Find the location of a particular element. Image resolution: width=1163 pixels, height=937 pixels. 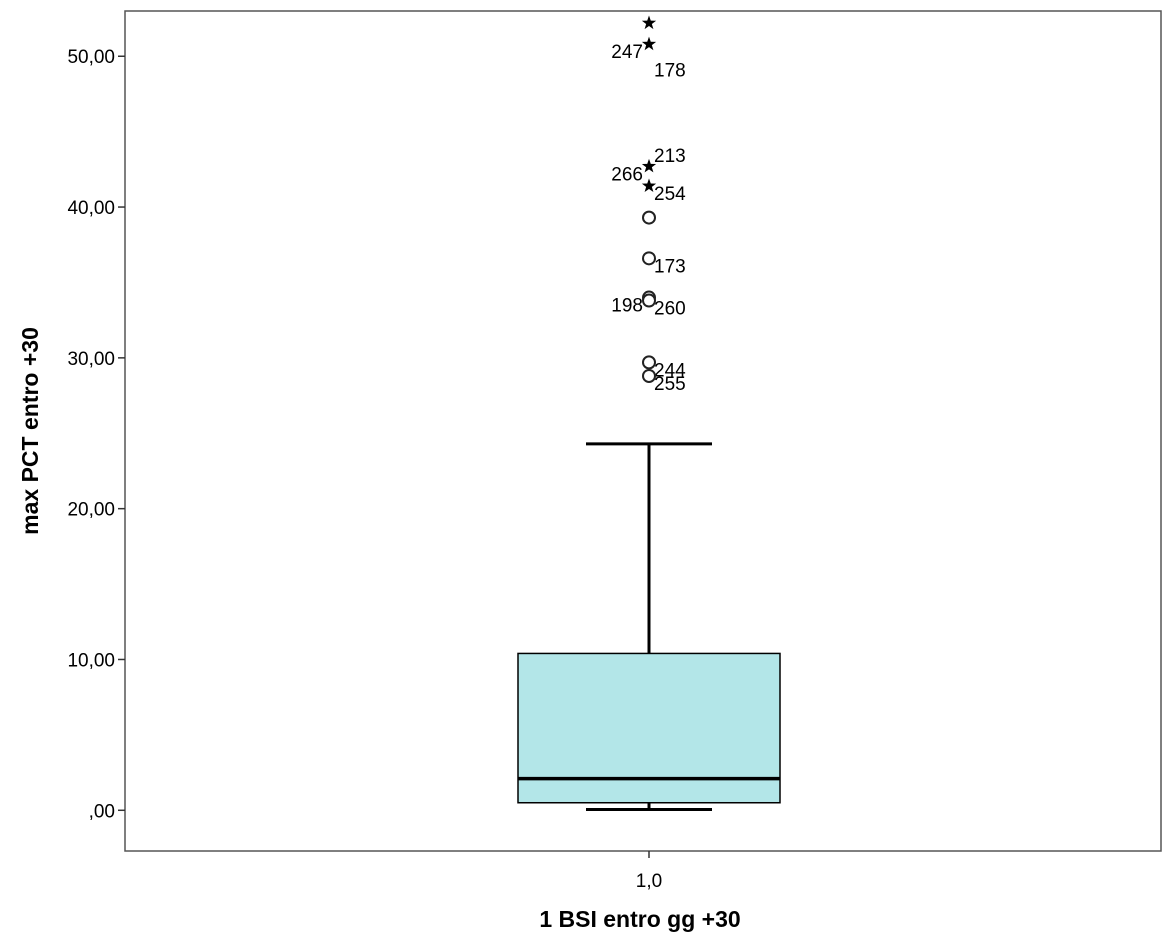

box-group is located at coordinates (649, 627).